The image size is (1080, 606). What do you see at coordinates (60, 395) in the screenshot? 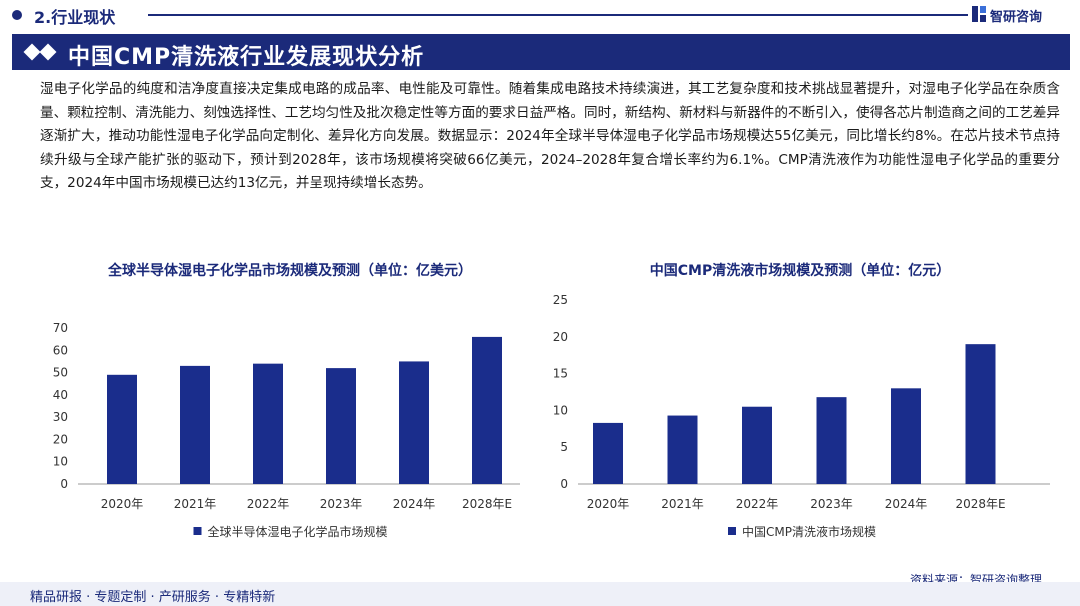
I see `y-tick-label: 40` at bounding box center [60, 395].